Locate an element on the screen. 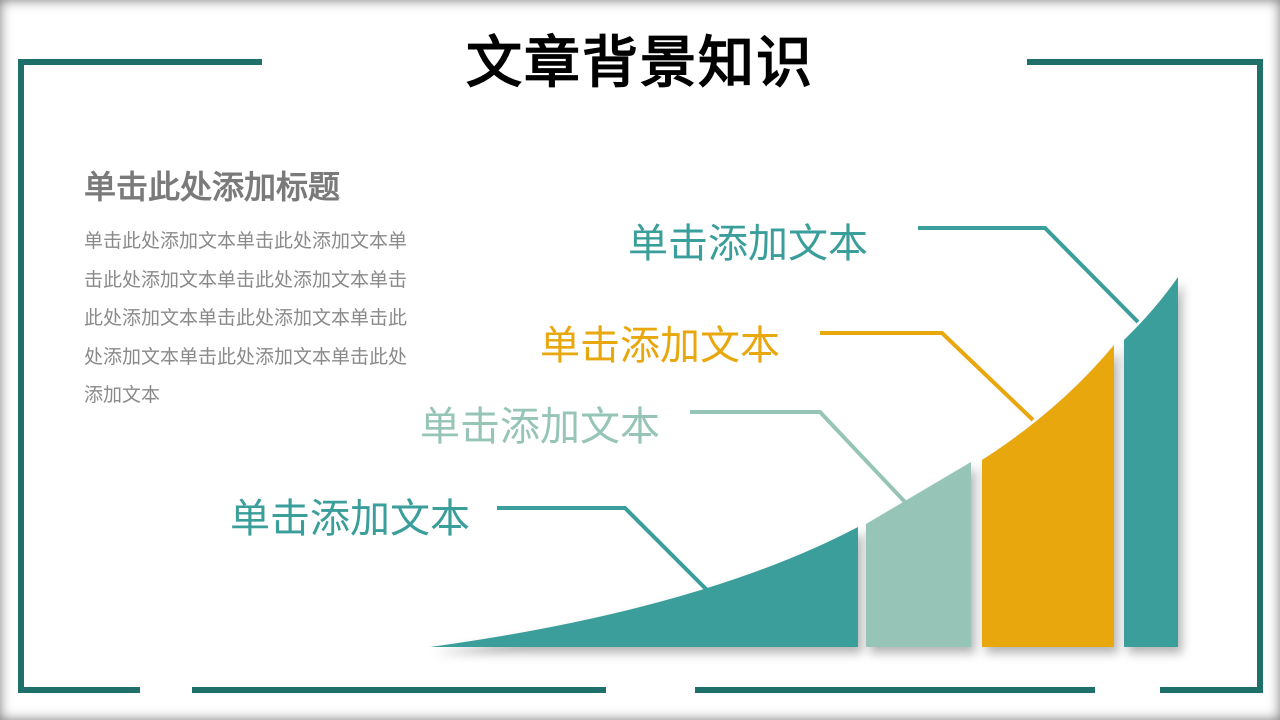  growth-curve-shape is located at coordinates (644, 587).